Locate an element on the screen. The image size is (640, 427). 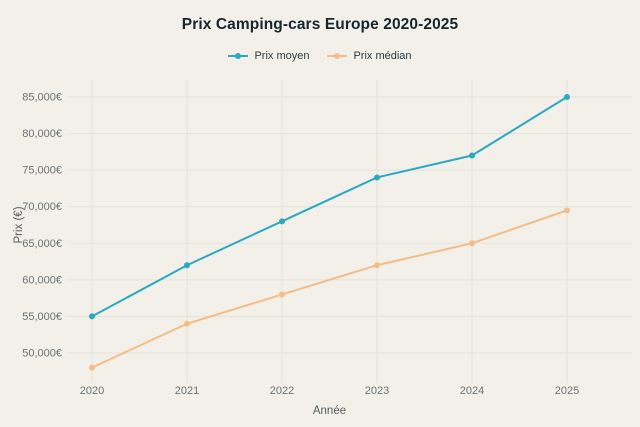
chart-title: Prix Camping-cars Europe 2020-2025 is located at coordinates (320, 24).